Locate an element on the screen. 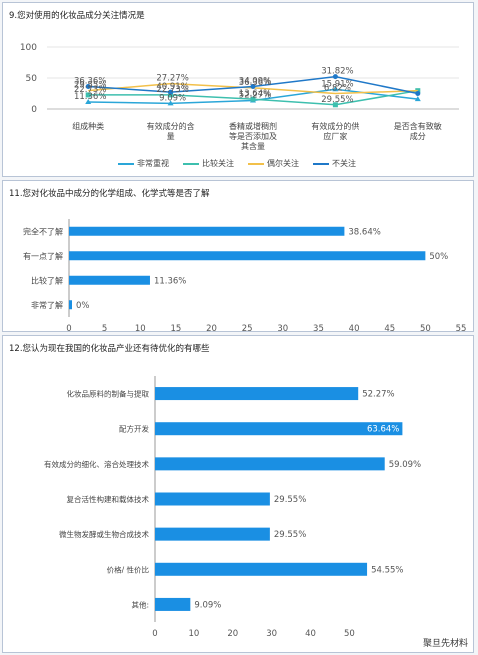  y-tick-label: 0 is located at coordinates (34, 110).